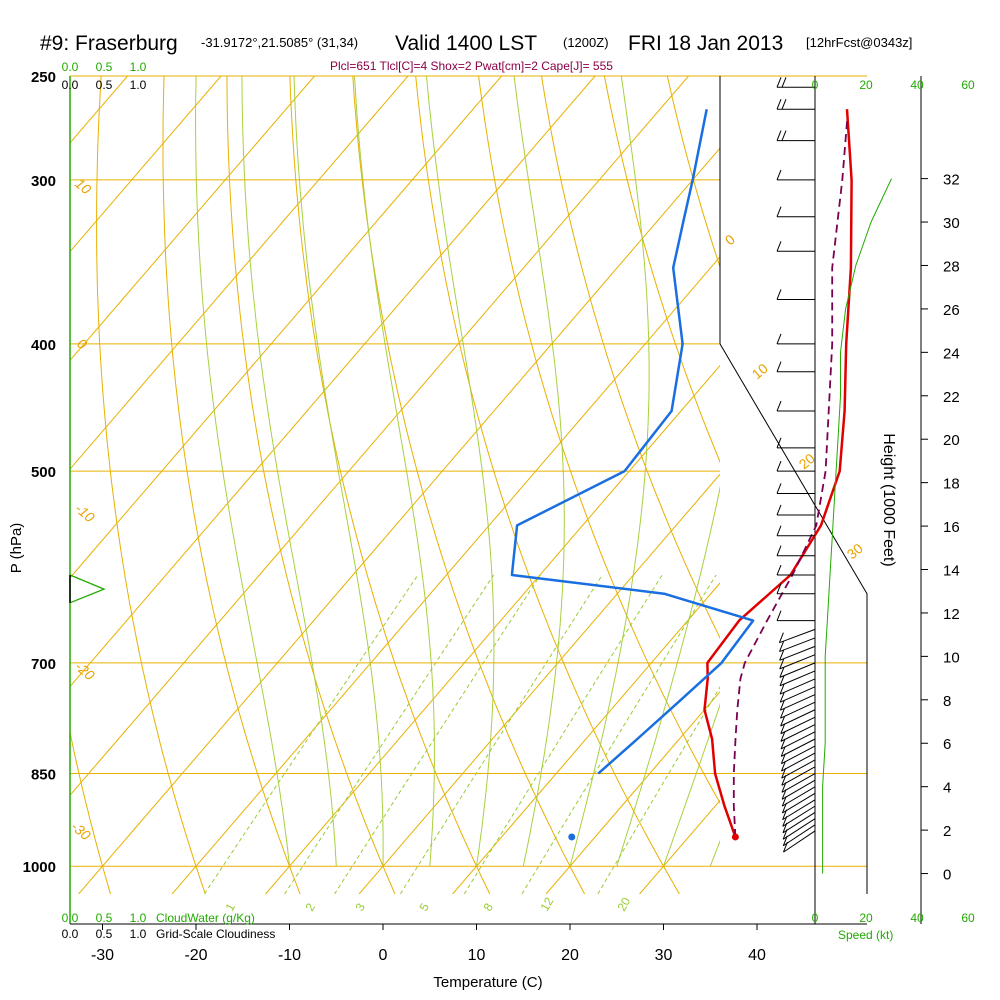  Describe the element at coordinates (951, 527) in the screenshot. I see `height-tick-label: 16` at that location.